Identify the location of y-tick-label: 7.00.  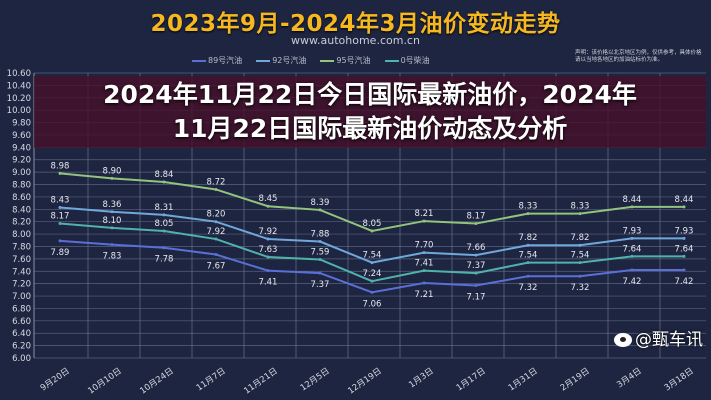
(21, 297).